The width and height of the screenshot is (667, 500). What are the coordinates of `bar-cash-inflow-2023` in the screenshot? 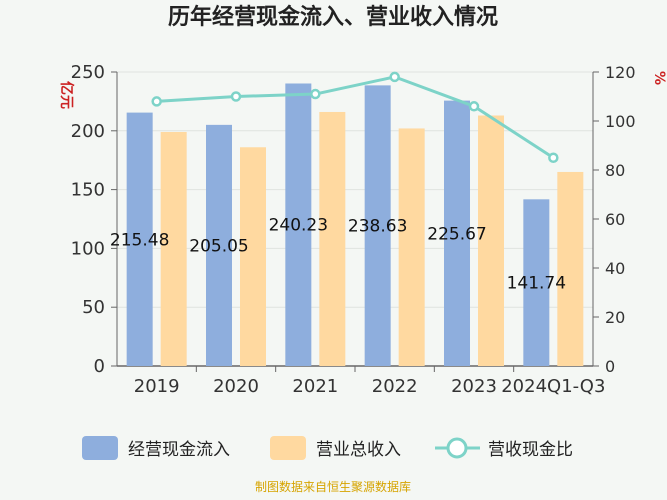 It's located at (457, 233).